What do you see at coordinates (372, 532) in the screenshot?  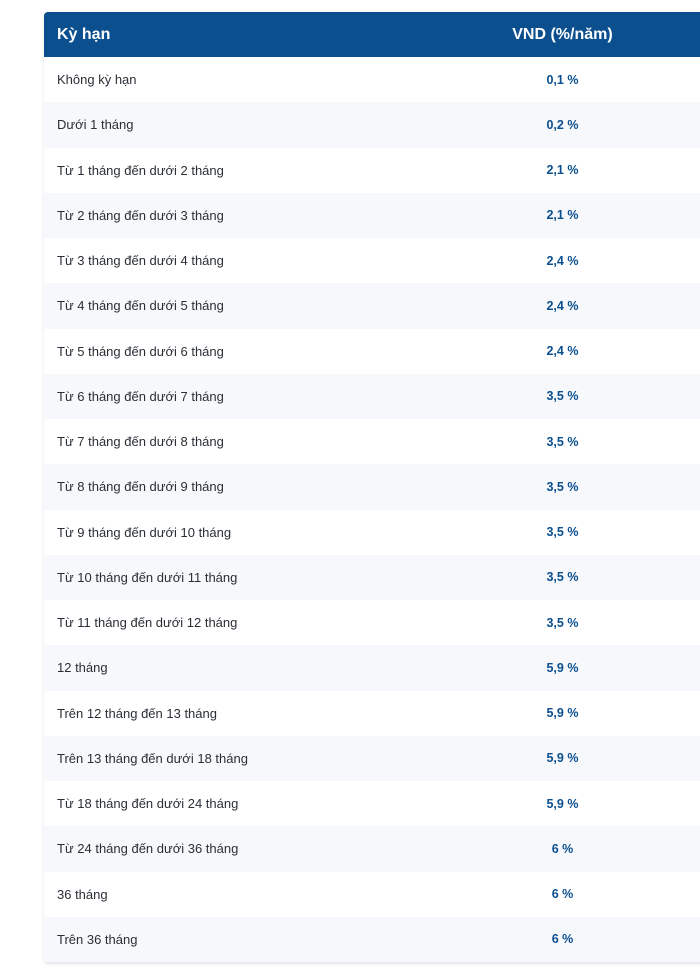 I see `table-row: Từ 9 tháng đến dưới 10 tháng 3,5 %` at bounding box center [372, 532].